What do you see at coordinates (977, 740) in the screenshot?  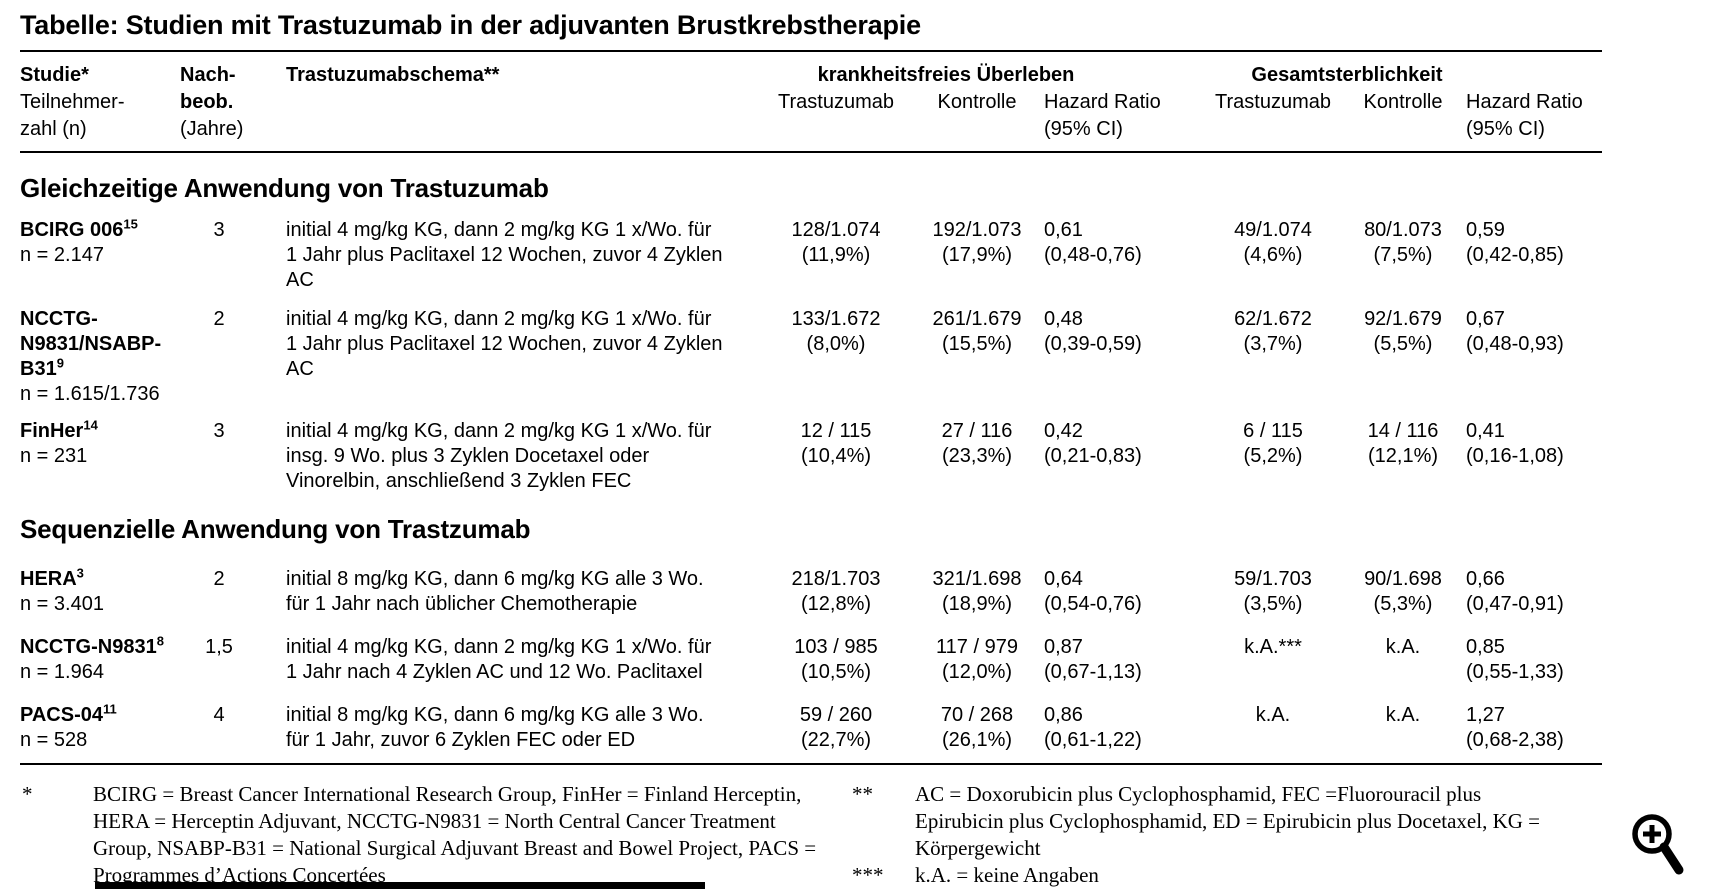 I see `dfs-kontrolle-pct: (26,1%)` at bounding box center [977, 740].